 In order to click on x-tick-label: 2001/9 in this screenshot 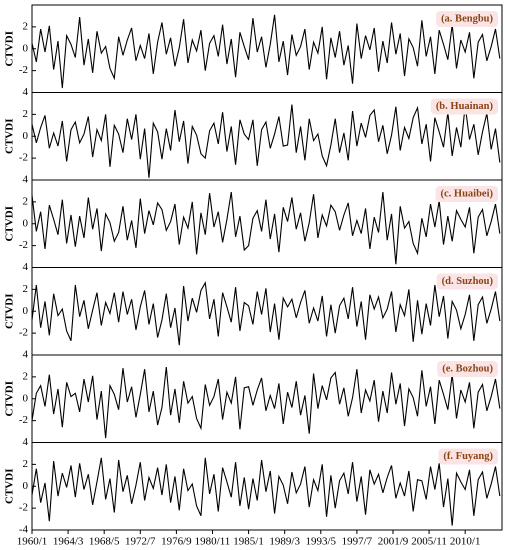, I will do `click(393, 542)`.